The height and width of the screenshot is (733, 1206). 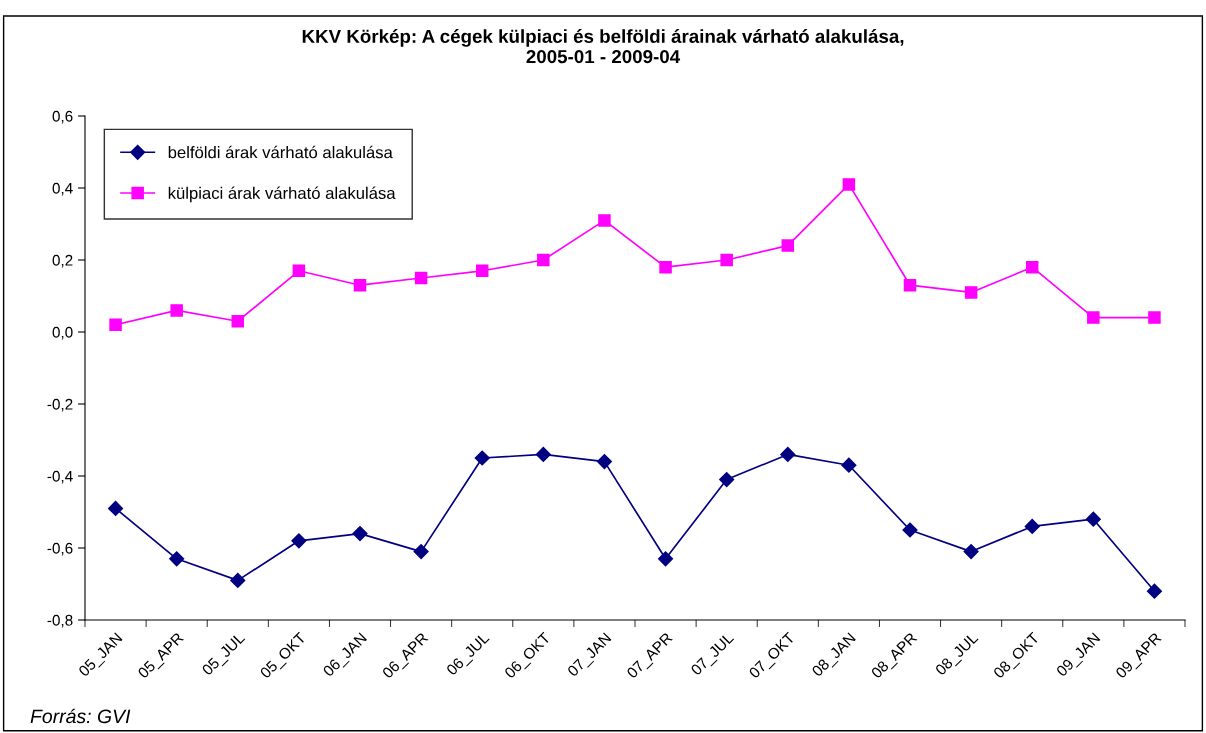 I want to click on y-tick-label: 0,6, so click(x=62, y=117).